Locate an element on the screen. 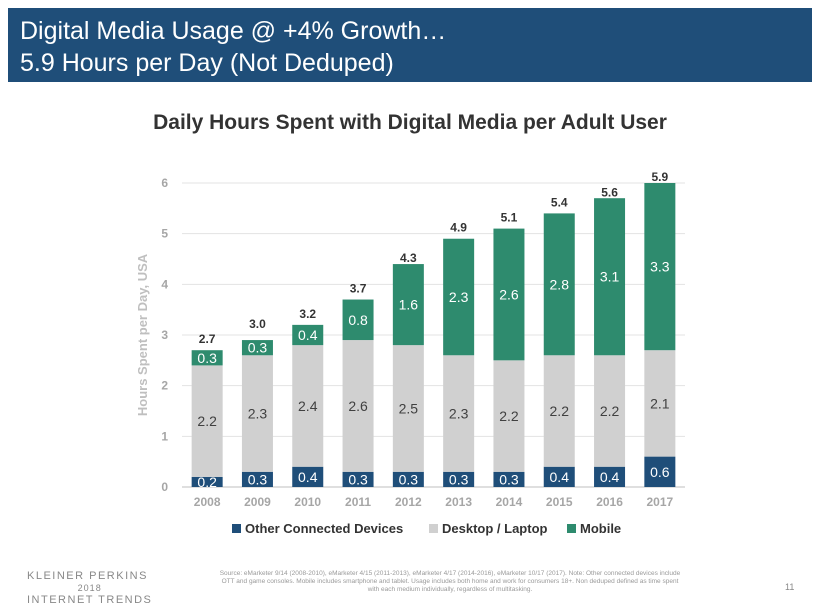  total-label: 5.9 is located at coordinates (660, 177).